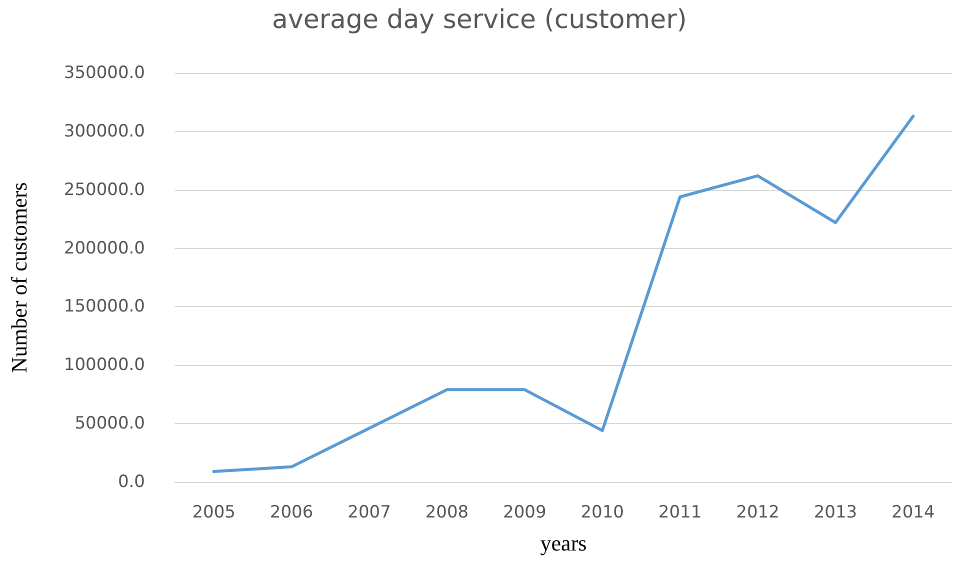 This screenshot has height=571, width=959. Describe the element at coordinates (104, 365) in the screenshot. I see `y-tick-label: 100000.0` at that location.